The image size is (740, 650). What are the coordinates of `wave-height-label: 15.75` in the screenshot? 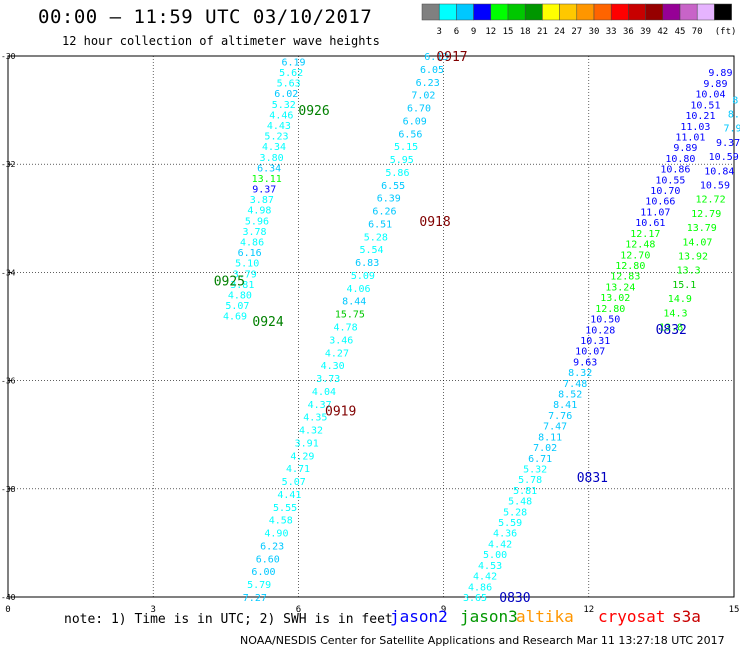 It's located at (350, 315).